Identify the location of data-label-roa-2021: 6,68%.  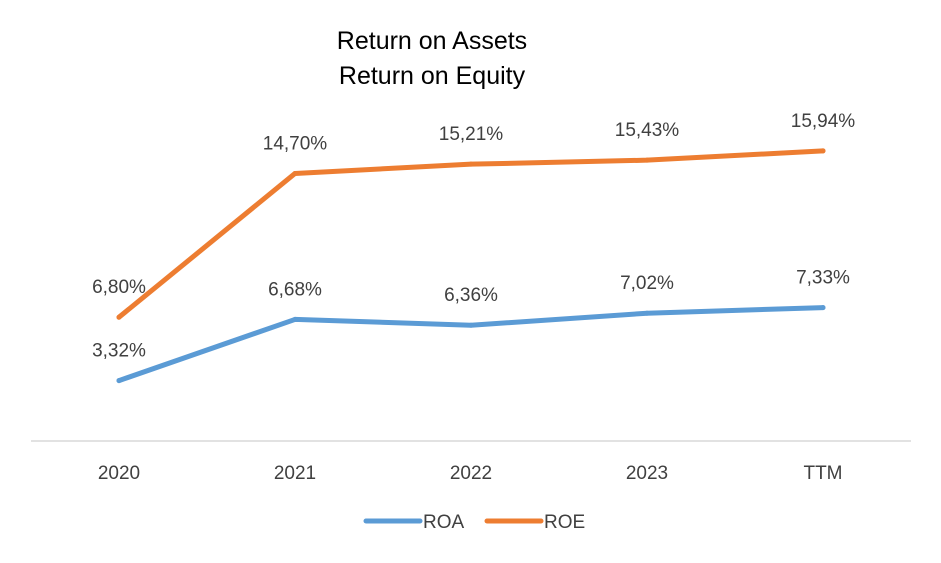
(295, 289).